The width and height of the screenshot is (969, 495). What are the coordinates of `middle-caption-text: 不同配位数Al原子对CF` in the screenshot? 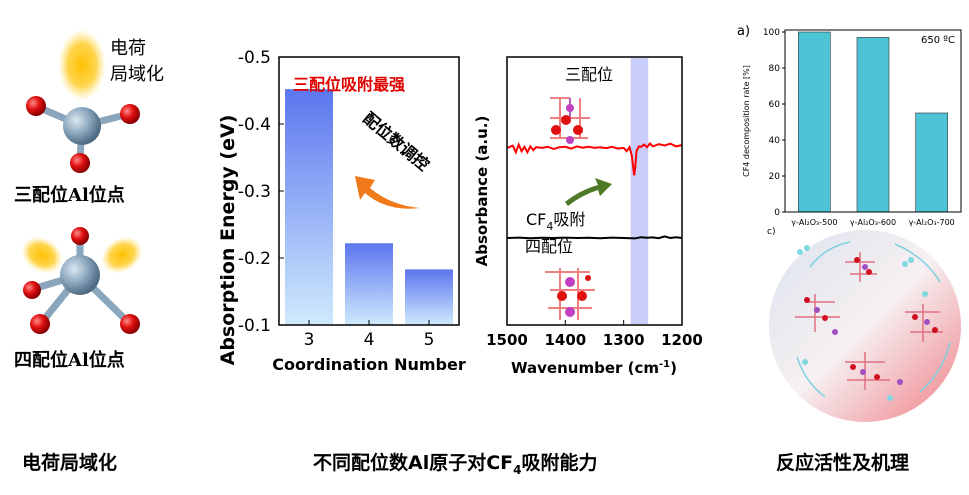 It's located at (413, 463).